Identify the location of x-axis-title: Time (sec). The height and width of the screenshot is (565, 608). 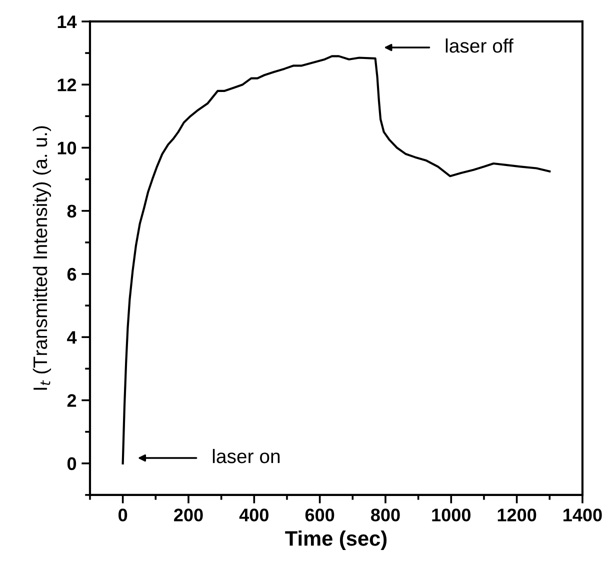
(336, 540).